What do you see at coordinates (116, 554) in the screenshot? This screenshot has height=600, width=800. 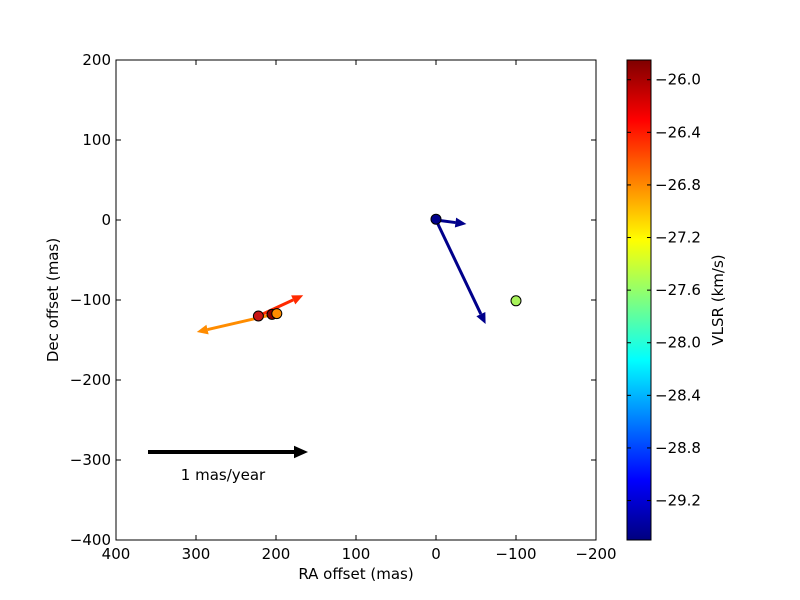 I see `x-tick-label: 400` at bounding box center [116, 554].